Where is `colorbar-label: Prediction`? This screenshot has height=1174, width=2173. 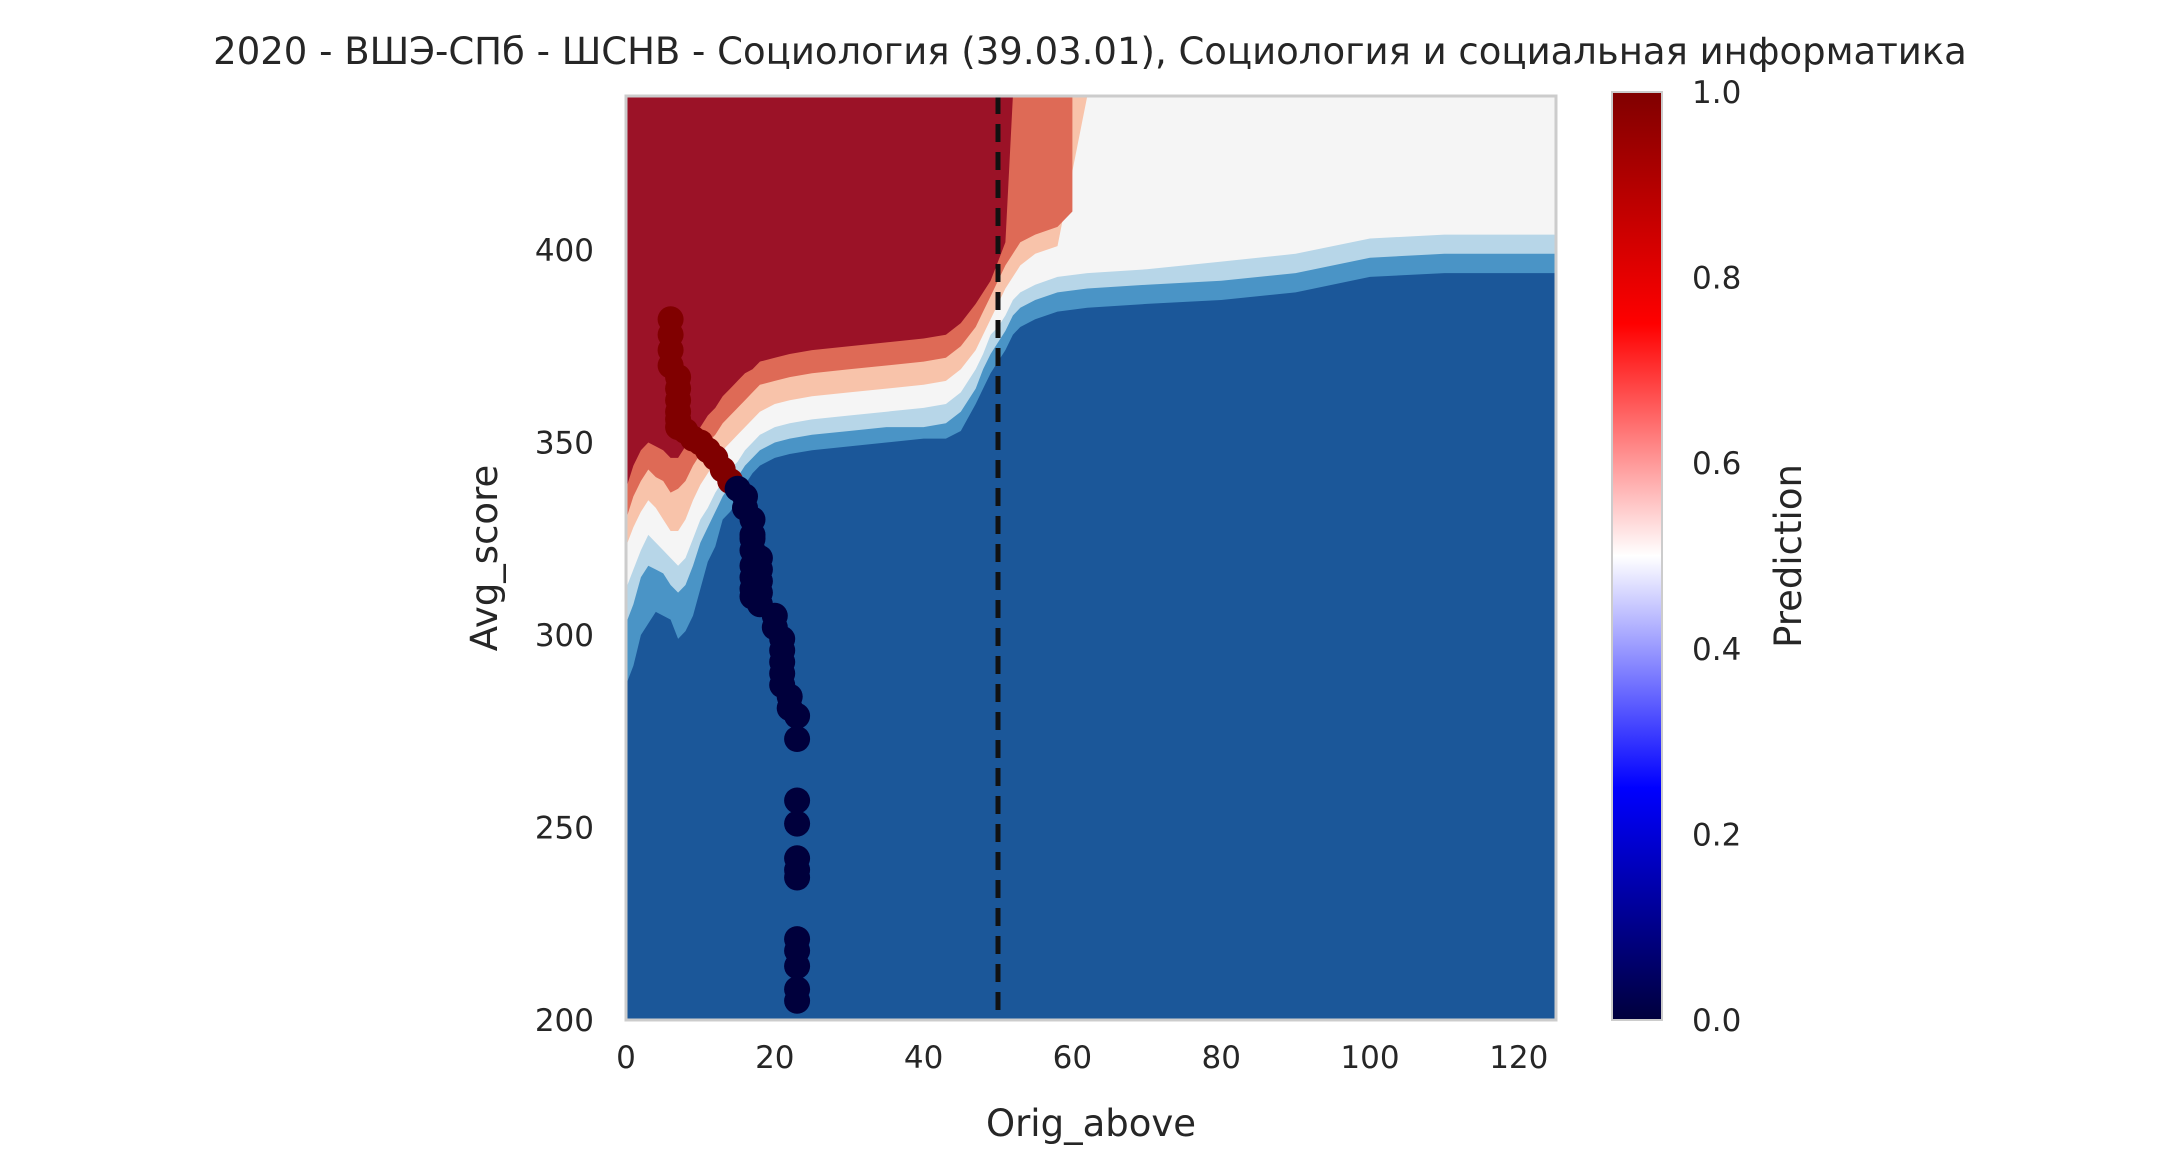 colorbar-label: Prediction is located at coordinates (1788, 556).